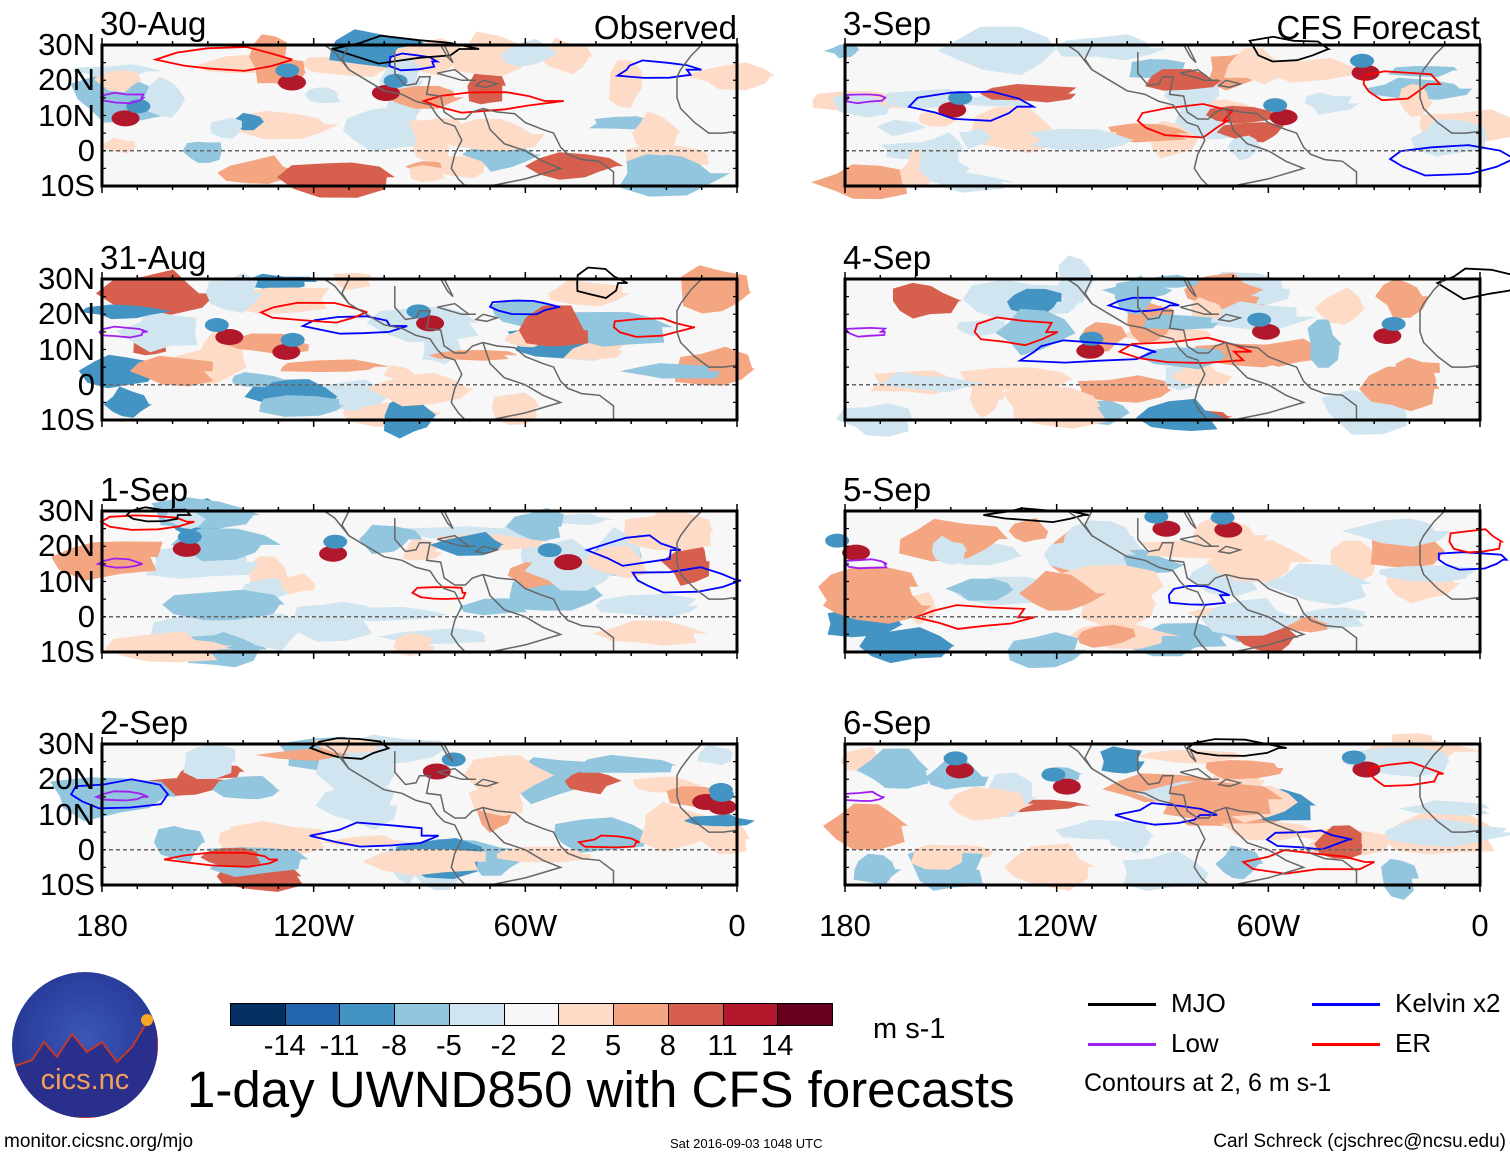  I want to click on colorbar-label: -2, so click(503, 1046).